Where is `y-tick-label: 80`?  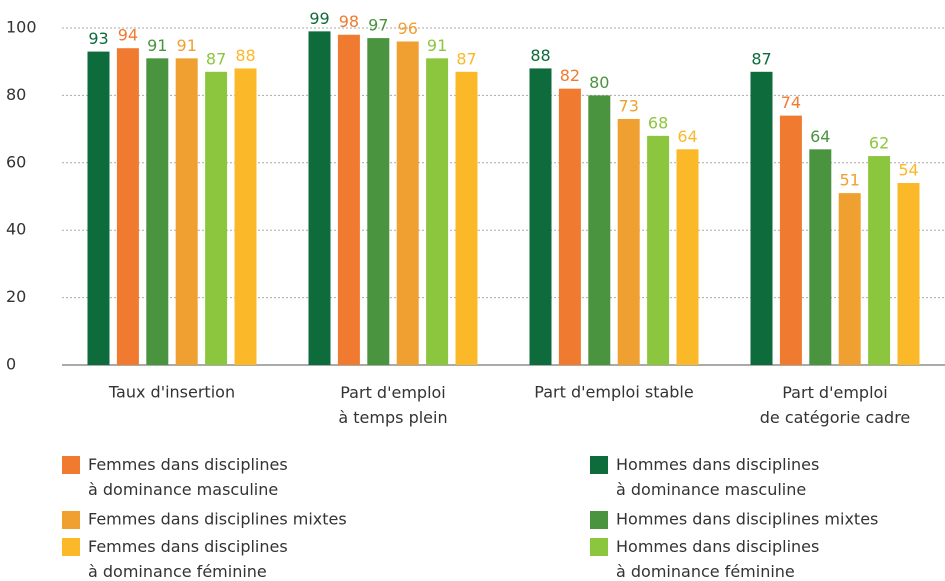 y-tick-label: 80 is located at coordinates (16, 94).